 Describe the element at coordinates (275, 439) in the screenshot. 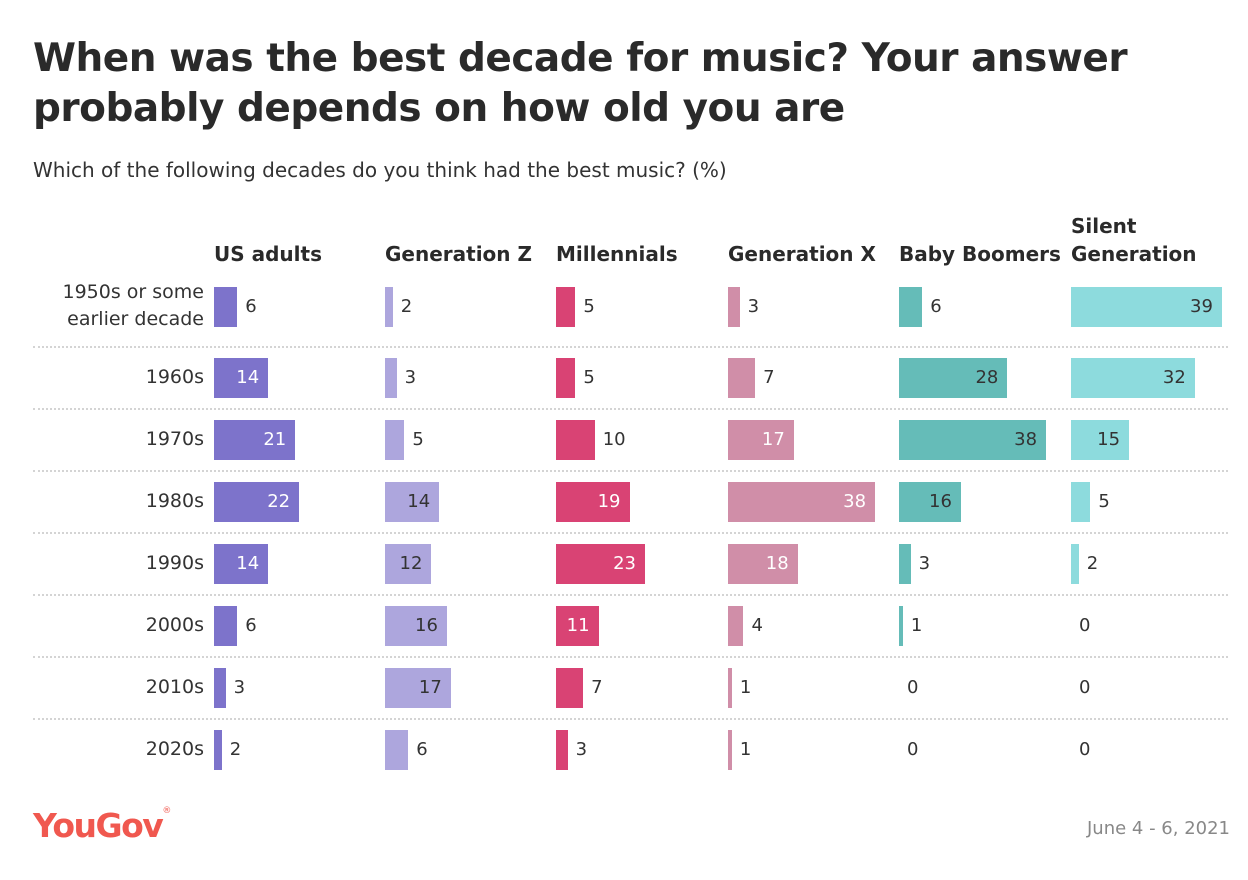

I see `data-label: 21` at that location.